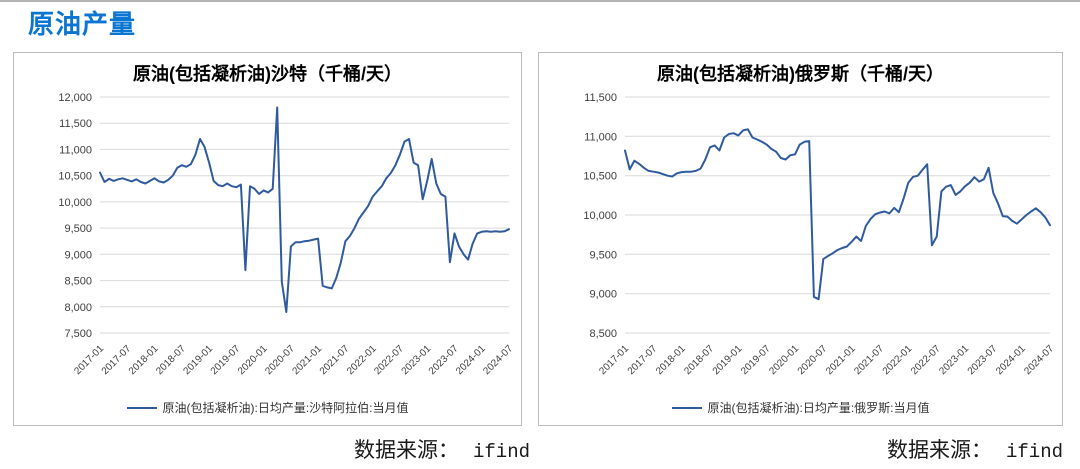  Describe the element at coordinates (699, 360) in the screenshot. I see `svg-text: 2018-07` at that location.